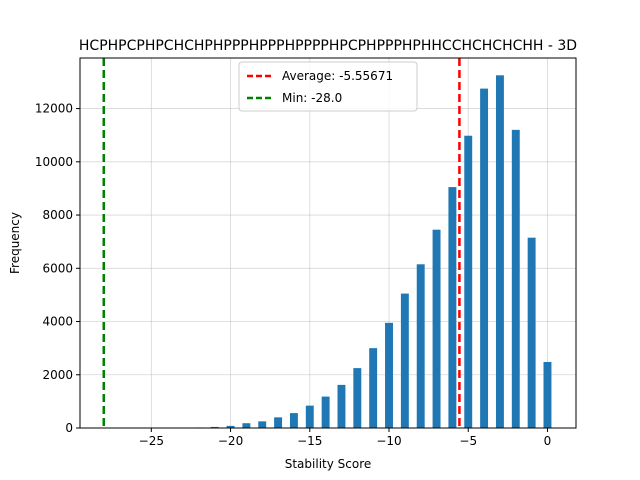  I want to click on y-axis-label: Frequency, so click(15, 243).